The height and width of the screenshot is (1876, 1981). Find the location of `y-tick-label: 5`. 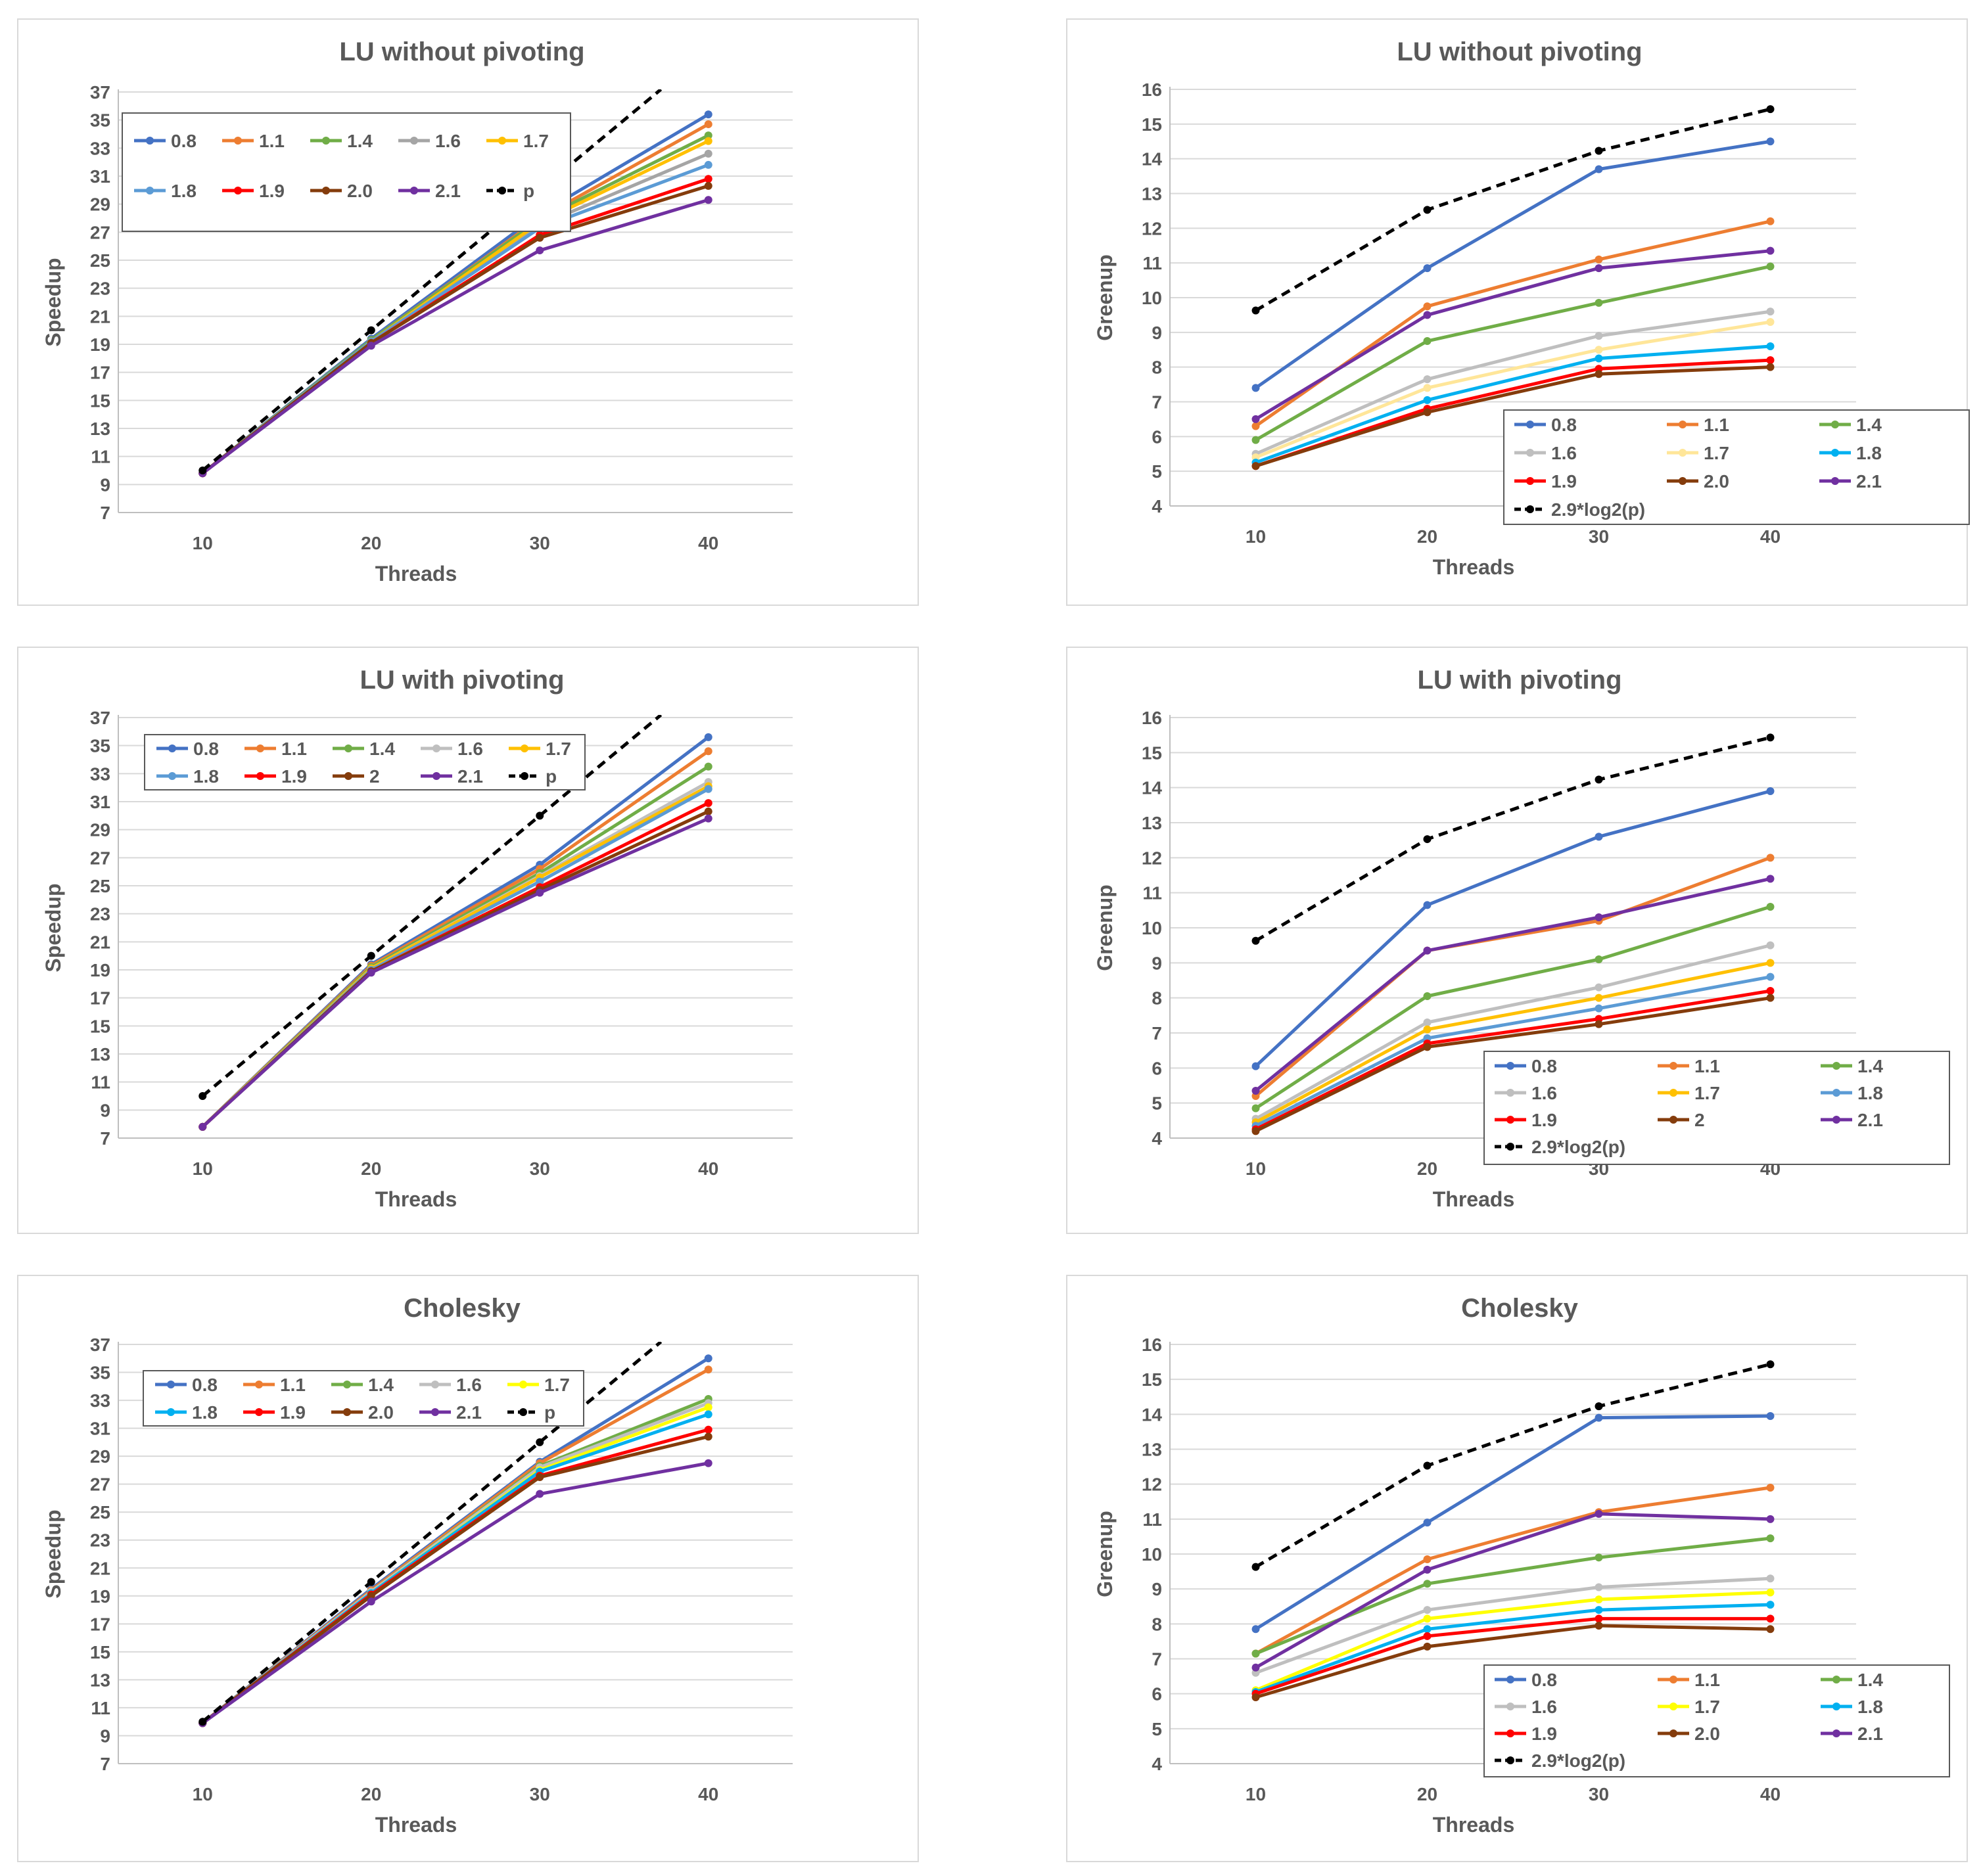

y-tick-label: 5 is located at coordinates (1157, 1103).